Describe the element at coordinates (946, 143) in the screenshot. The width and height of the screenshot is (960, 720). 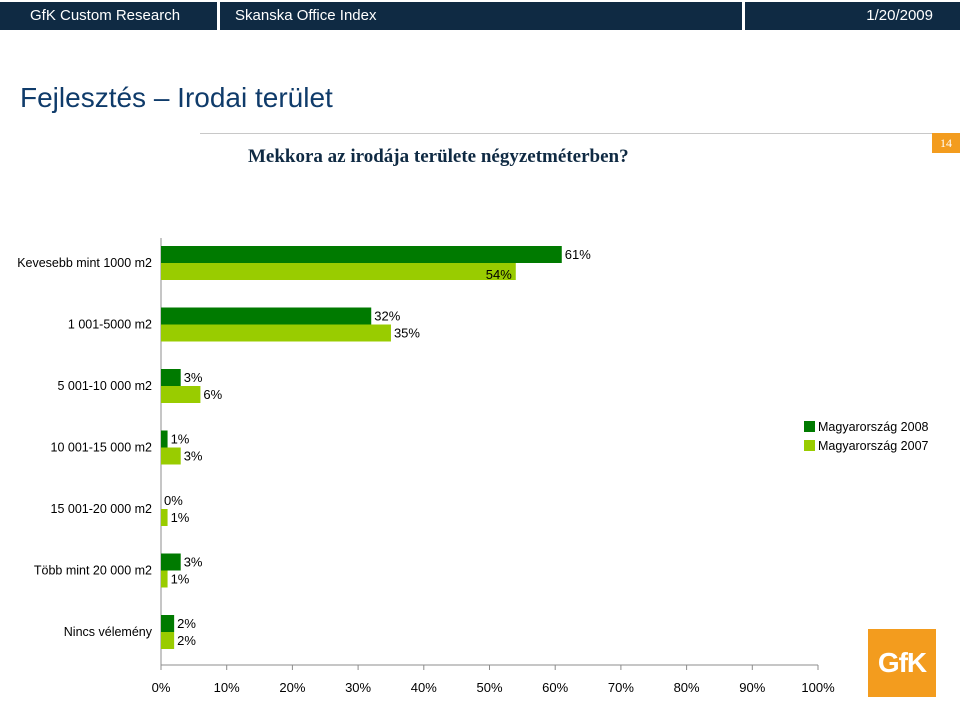
I see `page-number: 14` at that location.